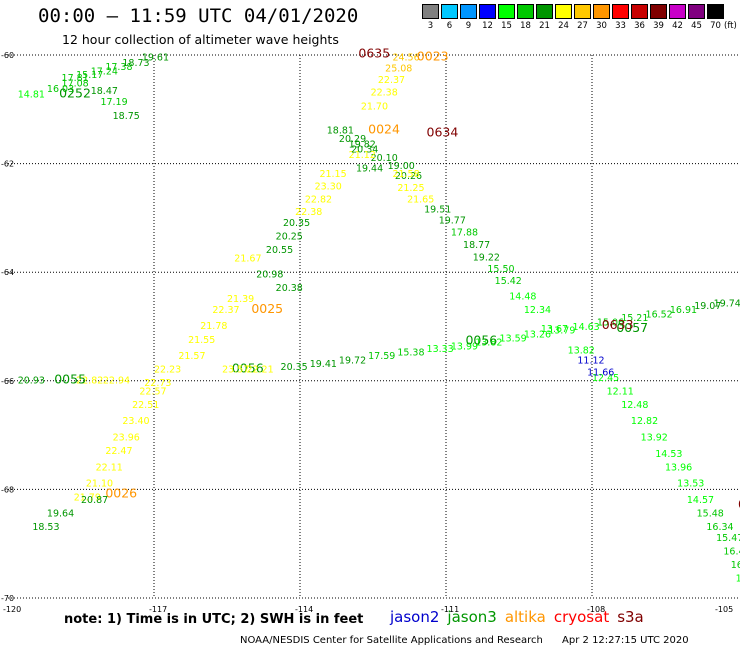 This screenshot has width=740, height=650. I want to click on chart-title: 00:00 – 11:59 UTC 04/01/2020, so click(198, 16).